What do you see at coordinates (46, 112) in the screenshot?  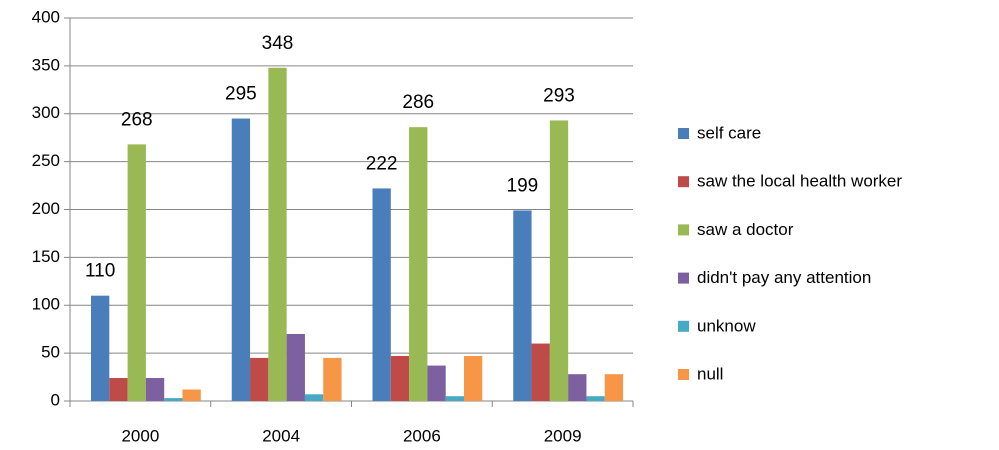 I see `y-tick-label: 300` at bounding box center [46, 112].